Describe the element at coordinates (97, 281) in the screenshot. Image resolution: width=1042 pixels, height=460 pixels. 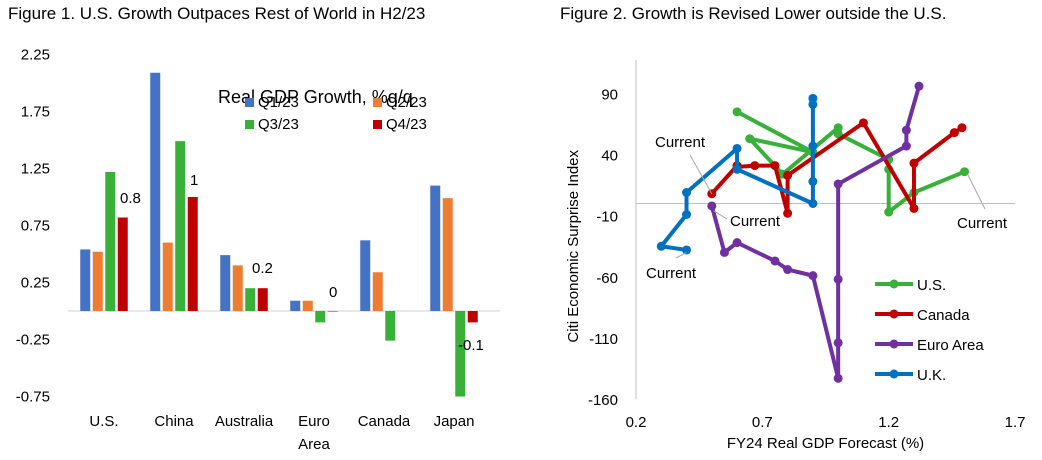
I see `bar-Q2-23-us` at that location.